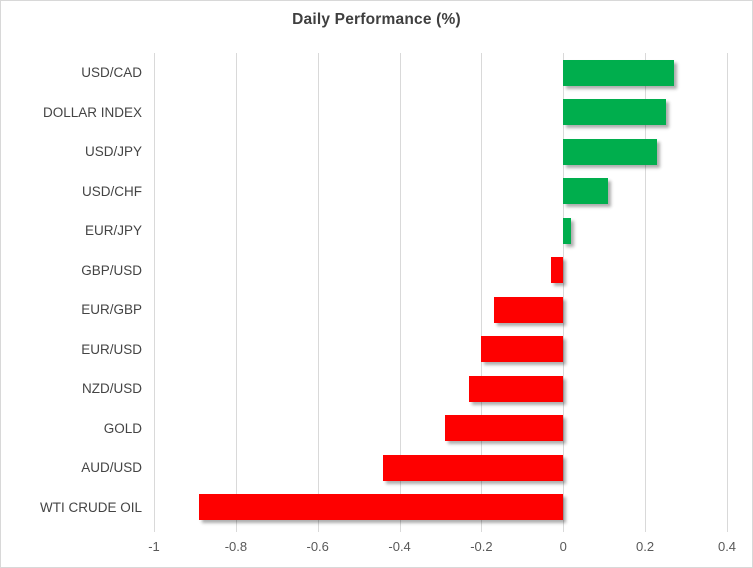 The height and width of the screenshot is (568, 753). Describe the element at coordinates (122, 428) in the screenshot. I see `category-label: GOLD` at that location.